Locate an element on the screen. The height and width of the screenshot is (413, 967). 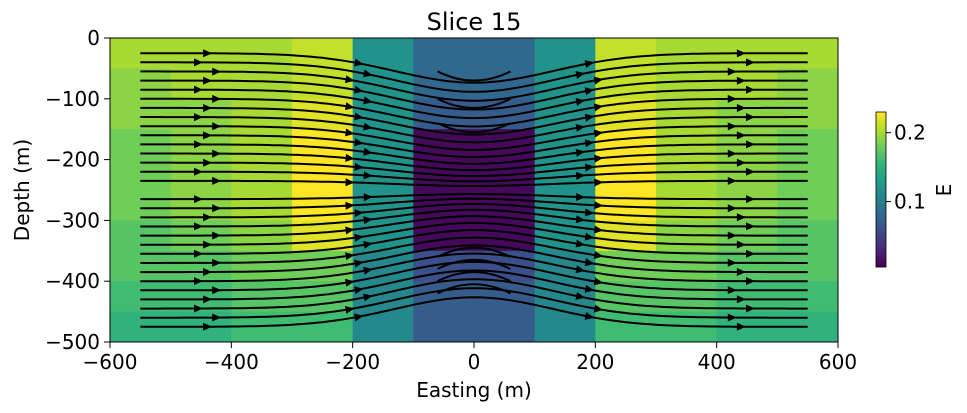
colorbar-tick-label: 0.2 is located at coordinates (910, 133).